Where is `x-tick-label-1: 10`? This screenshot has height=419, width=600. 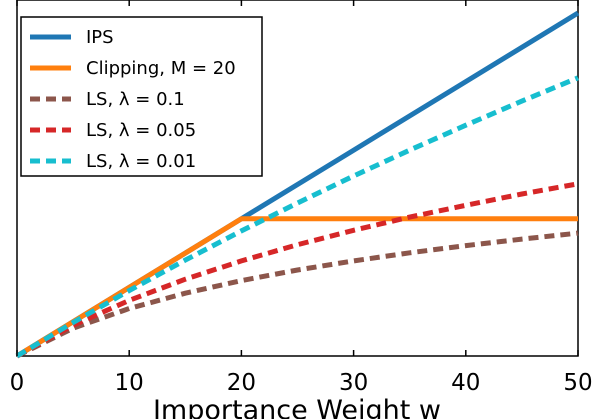
x-tick-label-1: 10 is located at coordinates (129, 383).